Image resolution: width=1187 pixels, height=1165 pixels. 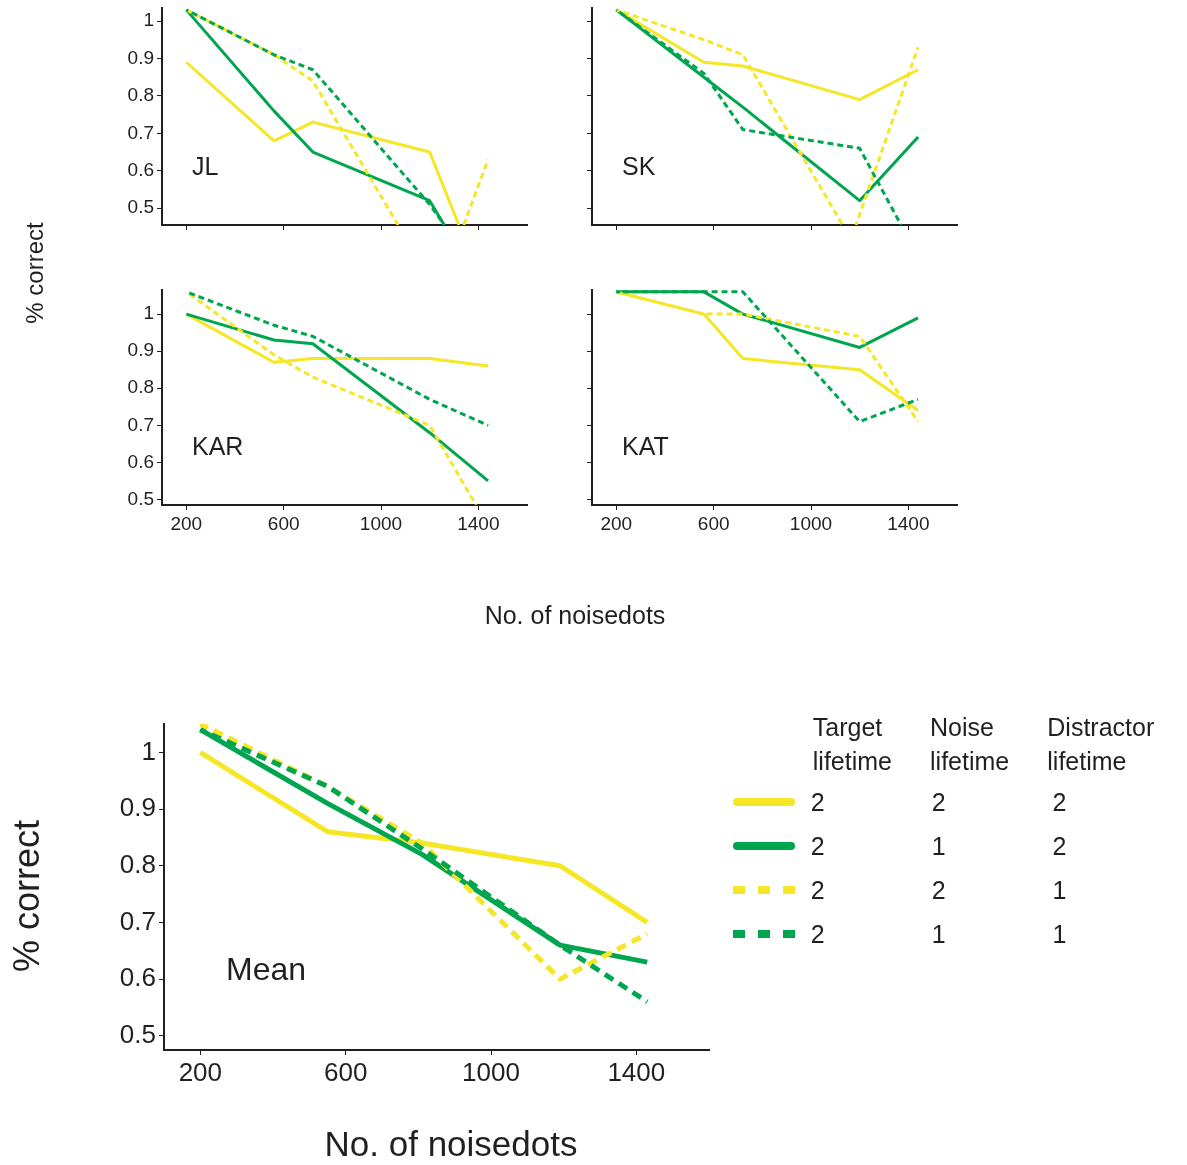 What do you see at coordinates (938, 933) in the screenshot?
I see `legend-label: 2 1 1` at bounding box center [938, 933].